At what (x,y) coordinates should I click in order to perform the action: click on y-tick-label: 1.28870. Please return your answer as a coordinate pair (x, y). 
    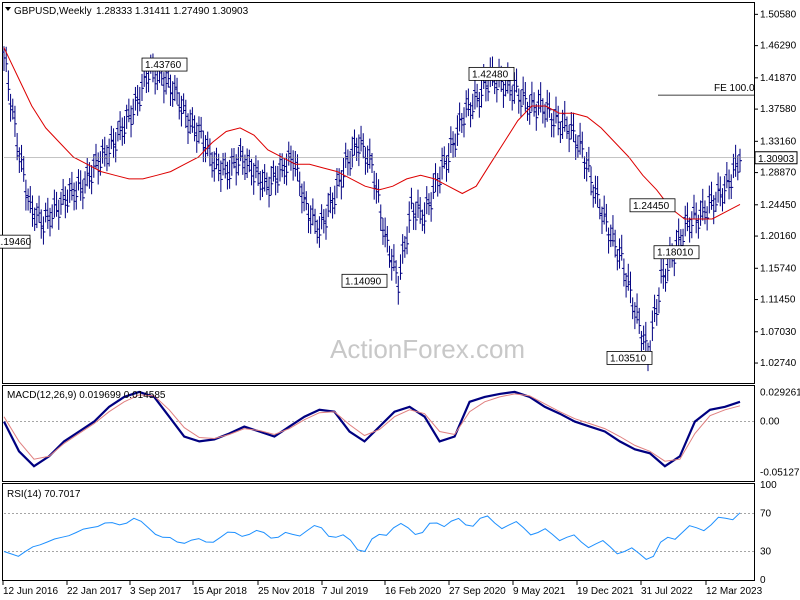
    Looking at the image, I should click on (778, 173).